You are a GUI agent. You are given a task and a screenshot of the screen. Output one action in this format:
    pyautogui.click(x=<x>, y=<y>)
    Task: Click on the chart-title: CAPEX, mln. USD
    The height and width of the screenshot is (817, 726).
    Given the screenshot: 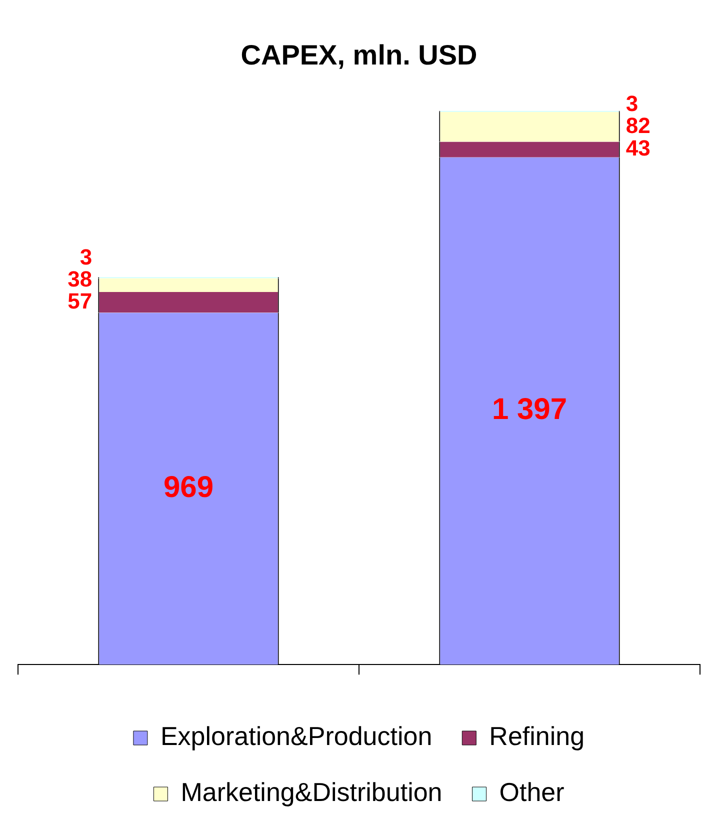 What is the action you would take?
    pyautogui.click(x=359, y=55)
    